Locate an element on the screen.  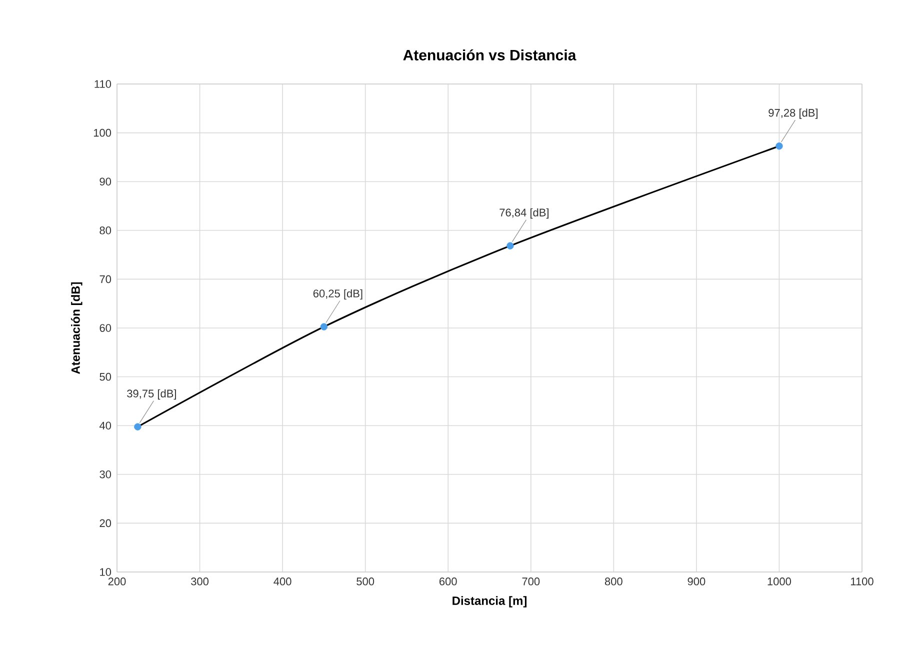
y-tick-label: 40 is located at coordinates (105, 426).